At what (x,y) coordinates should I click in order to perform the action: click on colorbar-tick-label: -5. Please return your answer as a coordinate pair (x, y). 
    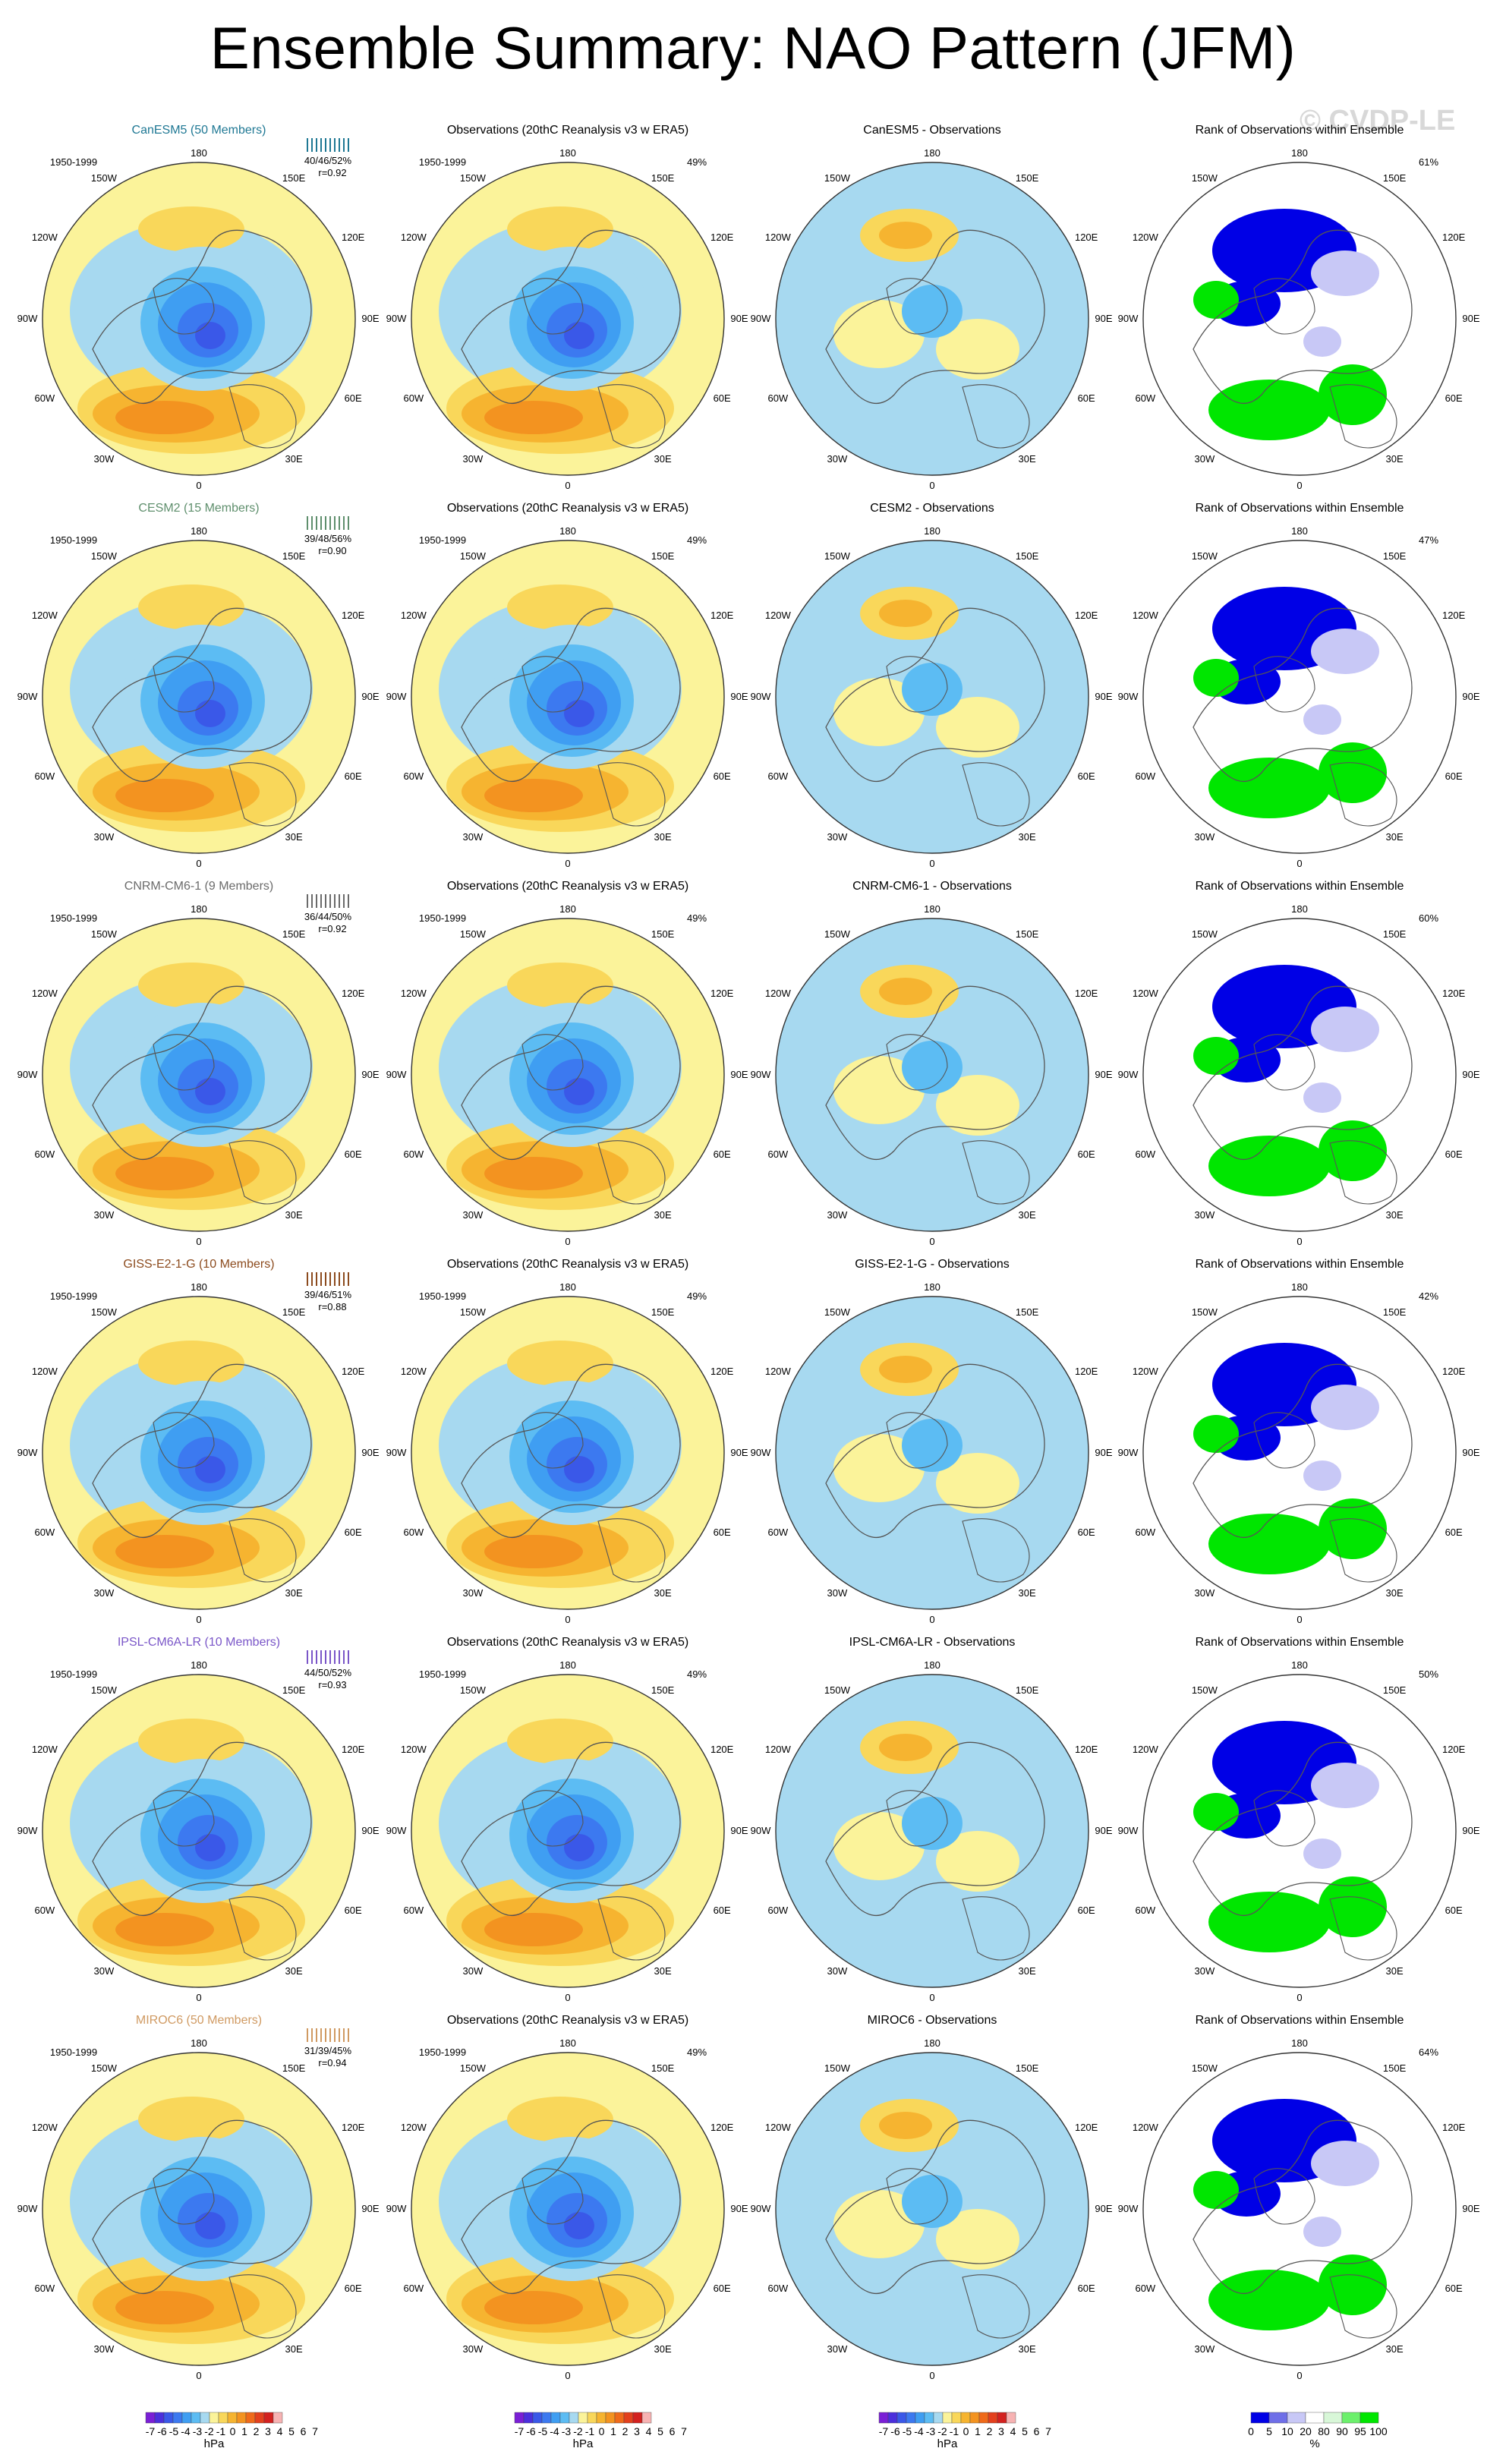
    Looking at the image, I should click on (174, 2431).